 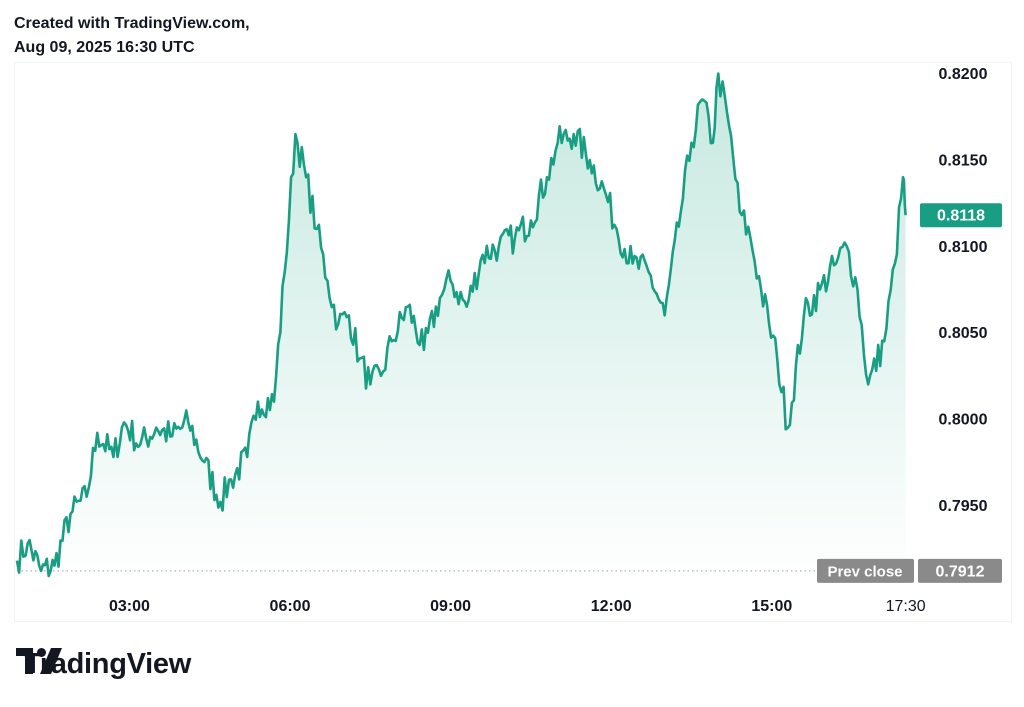 I want to click on prev-close-label: Prev close, so click(x=864, y=571).